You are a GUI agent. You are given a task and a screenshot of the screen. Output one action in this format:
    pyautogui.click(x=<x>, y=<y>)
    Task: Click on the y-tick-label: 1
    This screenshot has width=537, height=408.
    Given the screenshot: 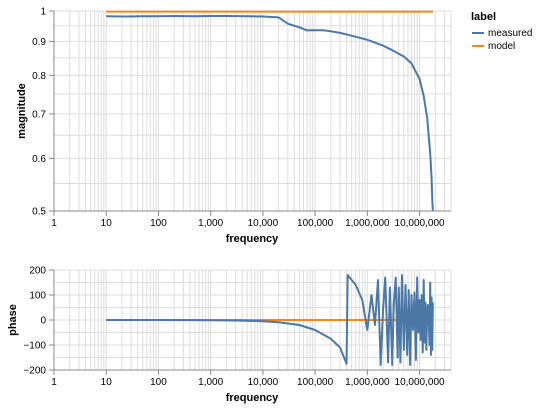 What is the action you would take?
    pyautogui.click(x=43, y=12)
    